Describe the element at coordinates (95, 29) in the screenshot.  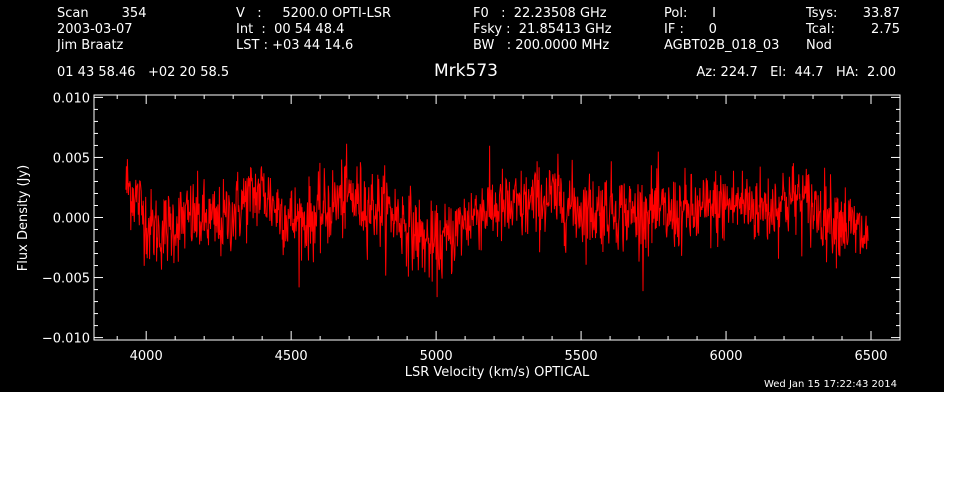
I see `date-label: 2003-03-07` at that location.